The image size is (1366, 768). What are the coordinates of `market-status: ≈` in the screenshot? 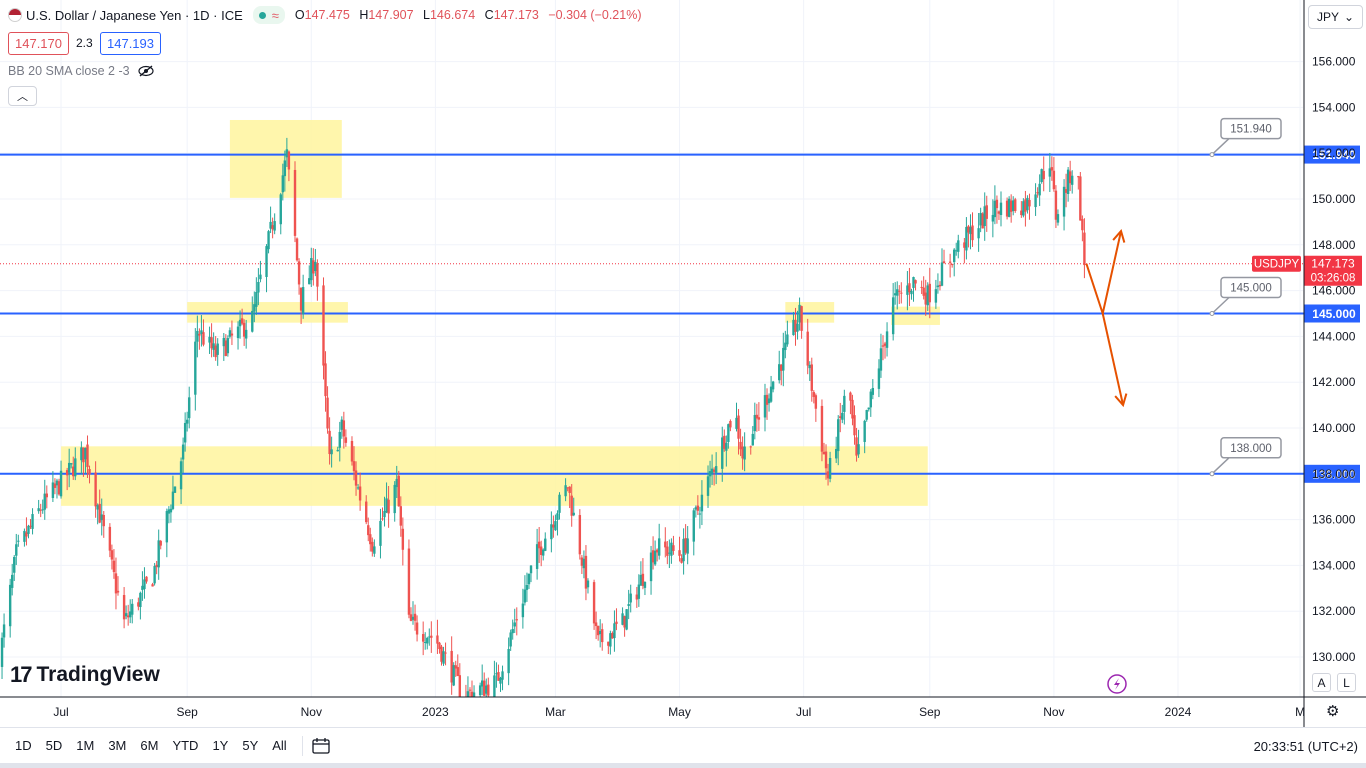 It's located at (268, 15).